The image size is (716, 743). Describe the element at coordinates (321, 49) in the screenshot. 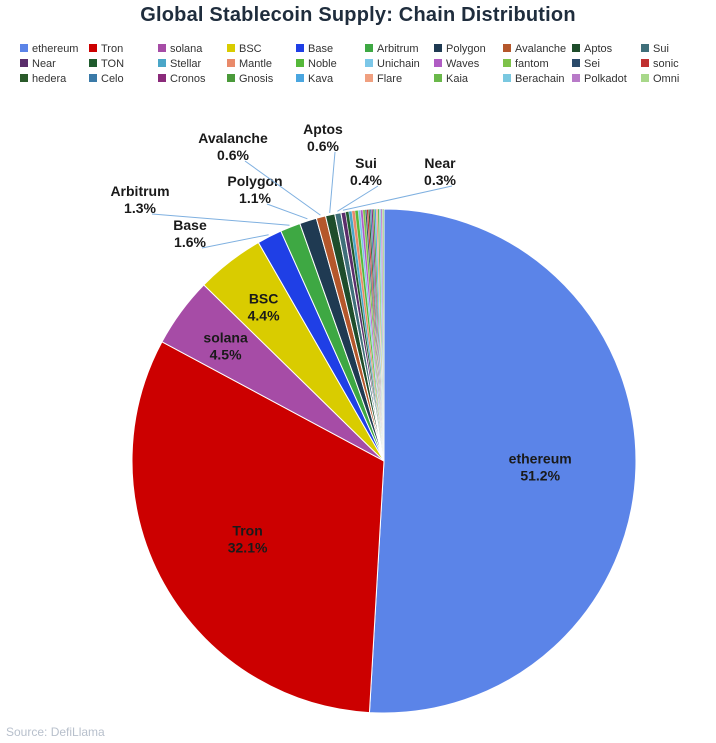

I see `legend-label: Base` at that location.